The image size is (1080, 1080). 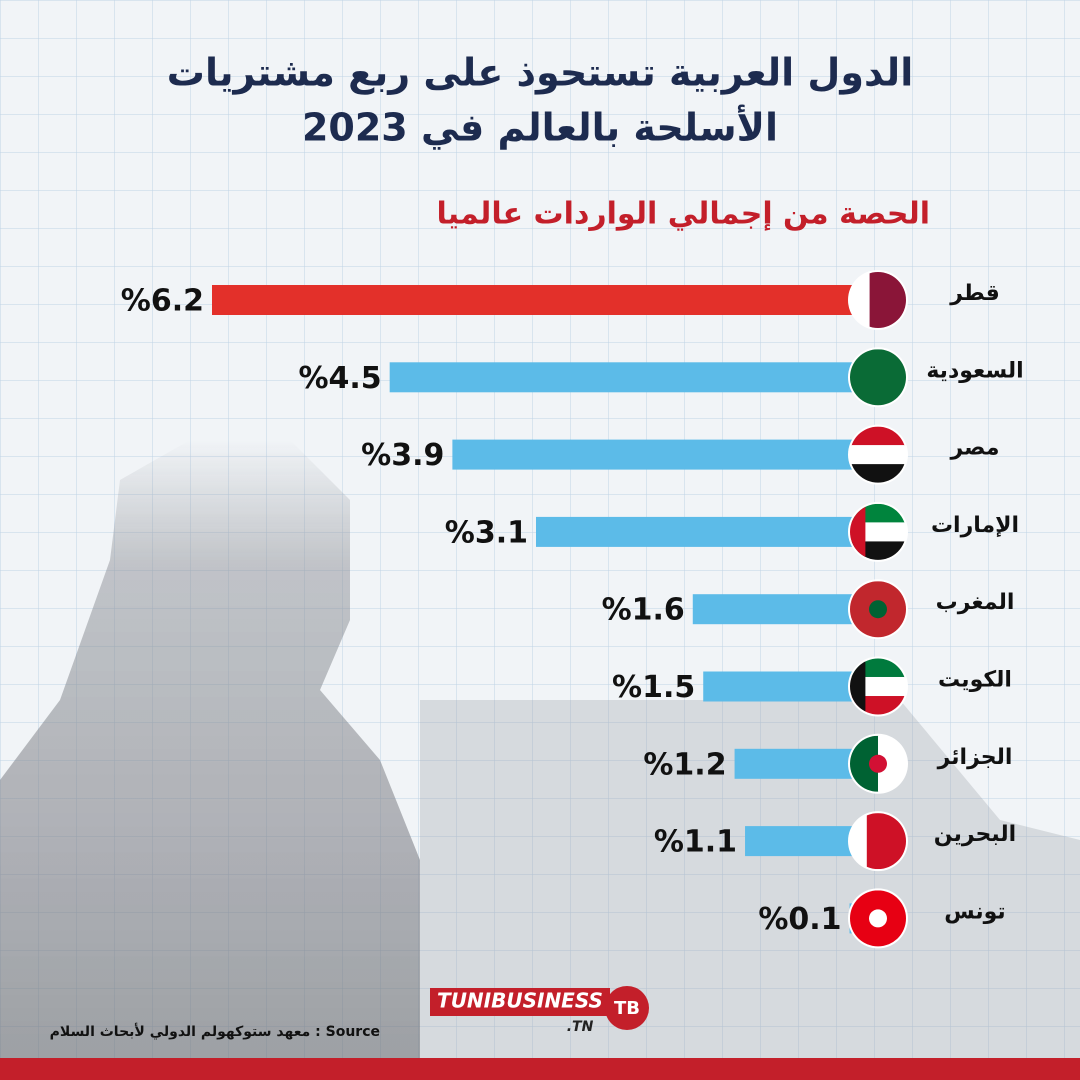 What do you see at coordinates (975, 757) in the screenshot?
I see `category-label: الجزائر` at bounding box center [975, 757].